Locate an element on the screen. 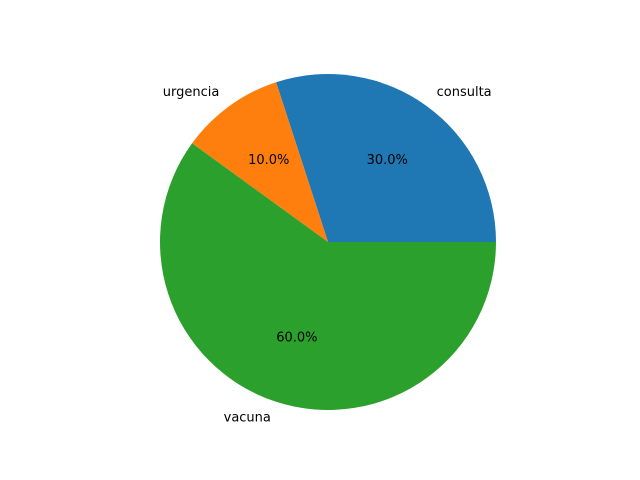  pie-slice-consulta is located at coordinates (386, 157).